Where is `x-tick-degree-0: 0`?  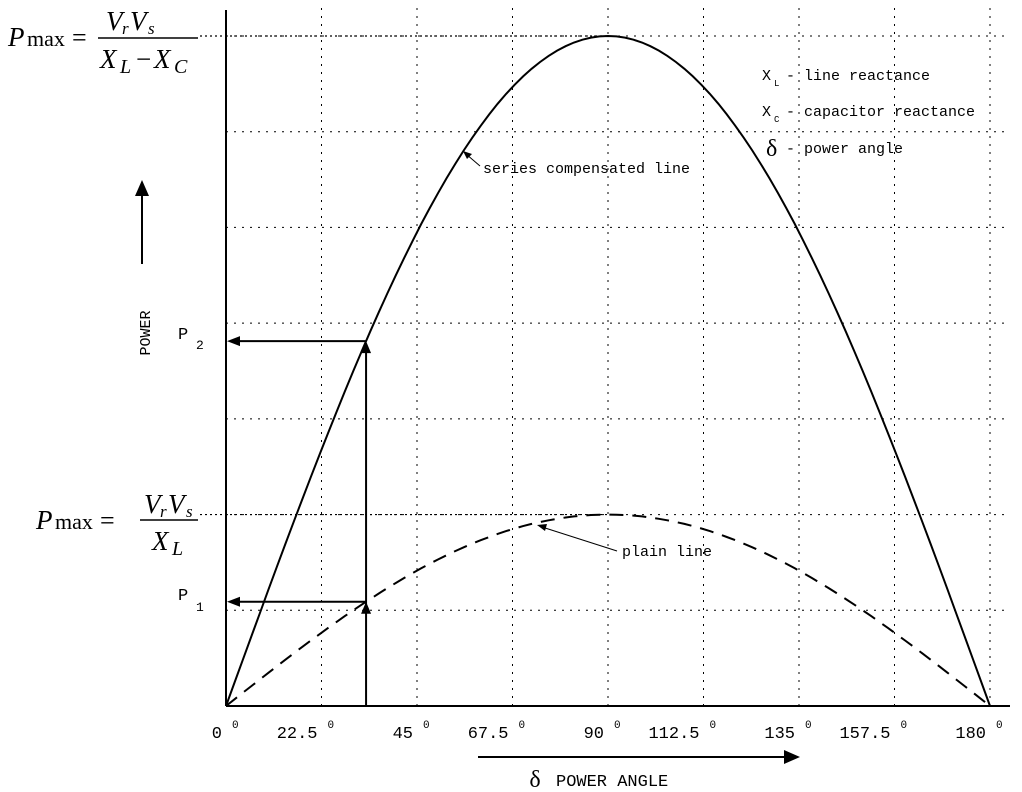
x-tick-degree-0: 0 is located at coordinates (235, 726).